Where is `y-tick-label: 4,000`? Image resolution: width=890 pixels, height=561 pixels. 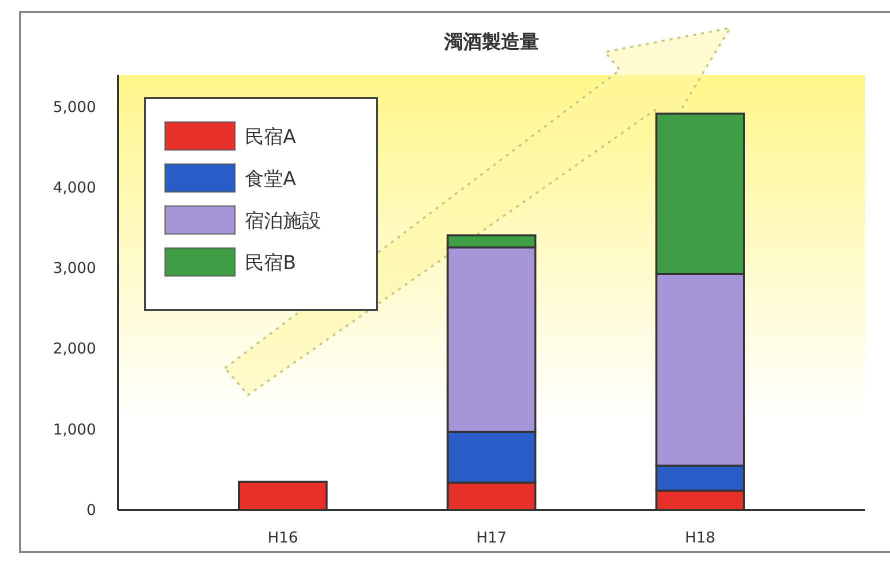 y-tick-label: 4,000 is located at coordinates (74, 187).